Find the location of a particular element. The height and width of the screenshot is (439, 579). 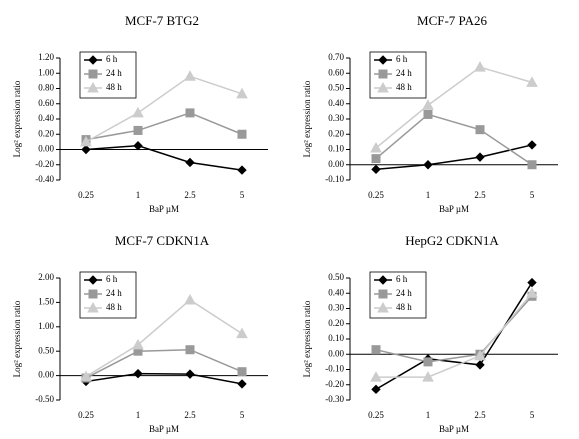

chart-title: MCF-7 PA26 is located at coordinates (452, 20).